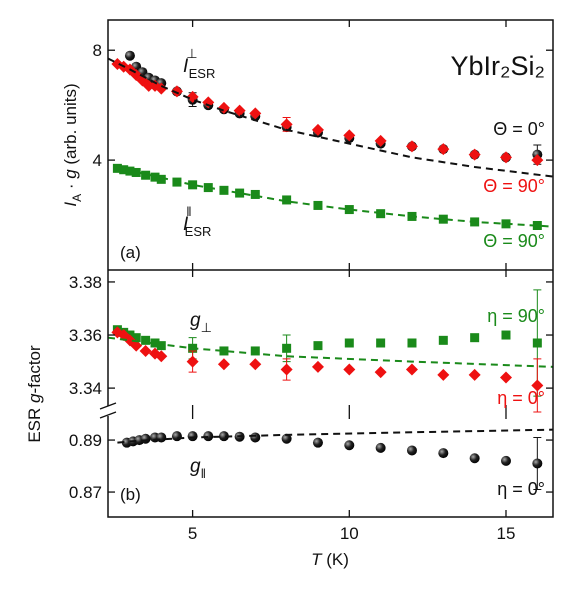 The height and width of the screenshot is (591, 581). What do you see at coordinates (97, 160) in the screenshot?
I see `y-tick-label: 4` at bounding box center [97, 160].